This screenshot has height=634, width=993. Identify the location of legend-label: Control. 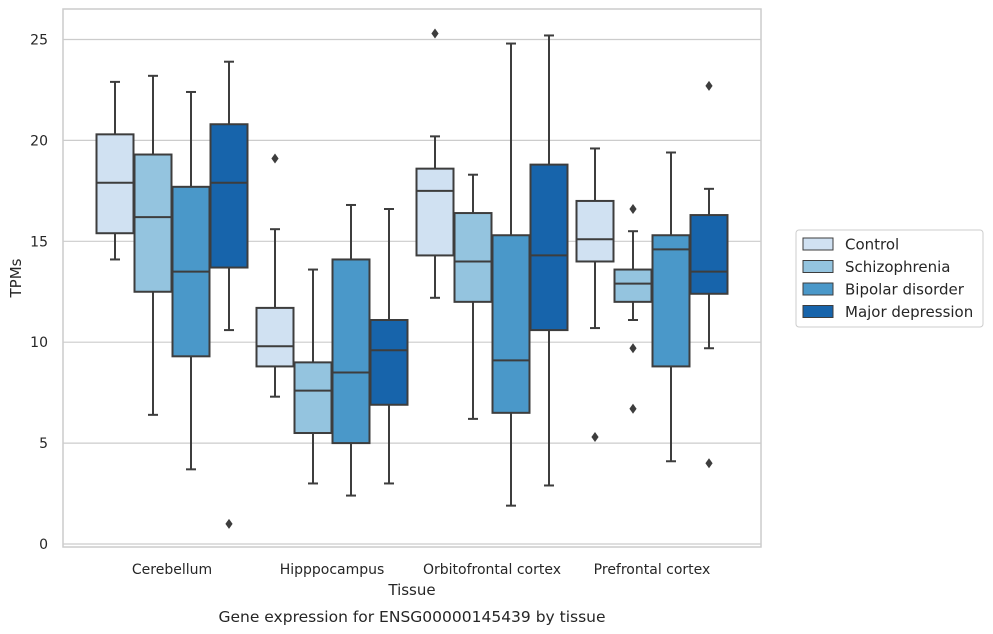
(872, 245).